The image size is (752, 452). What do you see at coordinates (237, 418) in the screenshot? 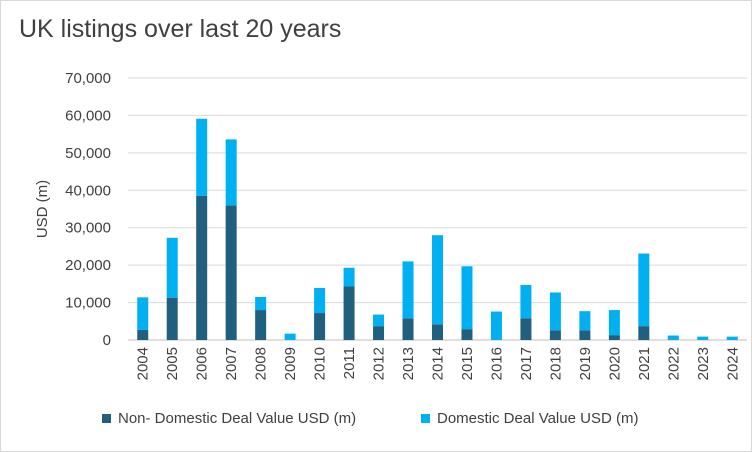
I see `legend-label-non-domestic: Non- Domestic Deal Value USD (m)` at bounding box center [237, 418].